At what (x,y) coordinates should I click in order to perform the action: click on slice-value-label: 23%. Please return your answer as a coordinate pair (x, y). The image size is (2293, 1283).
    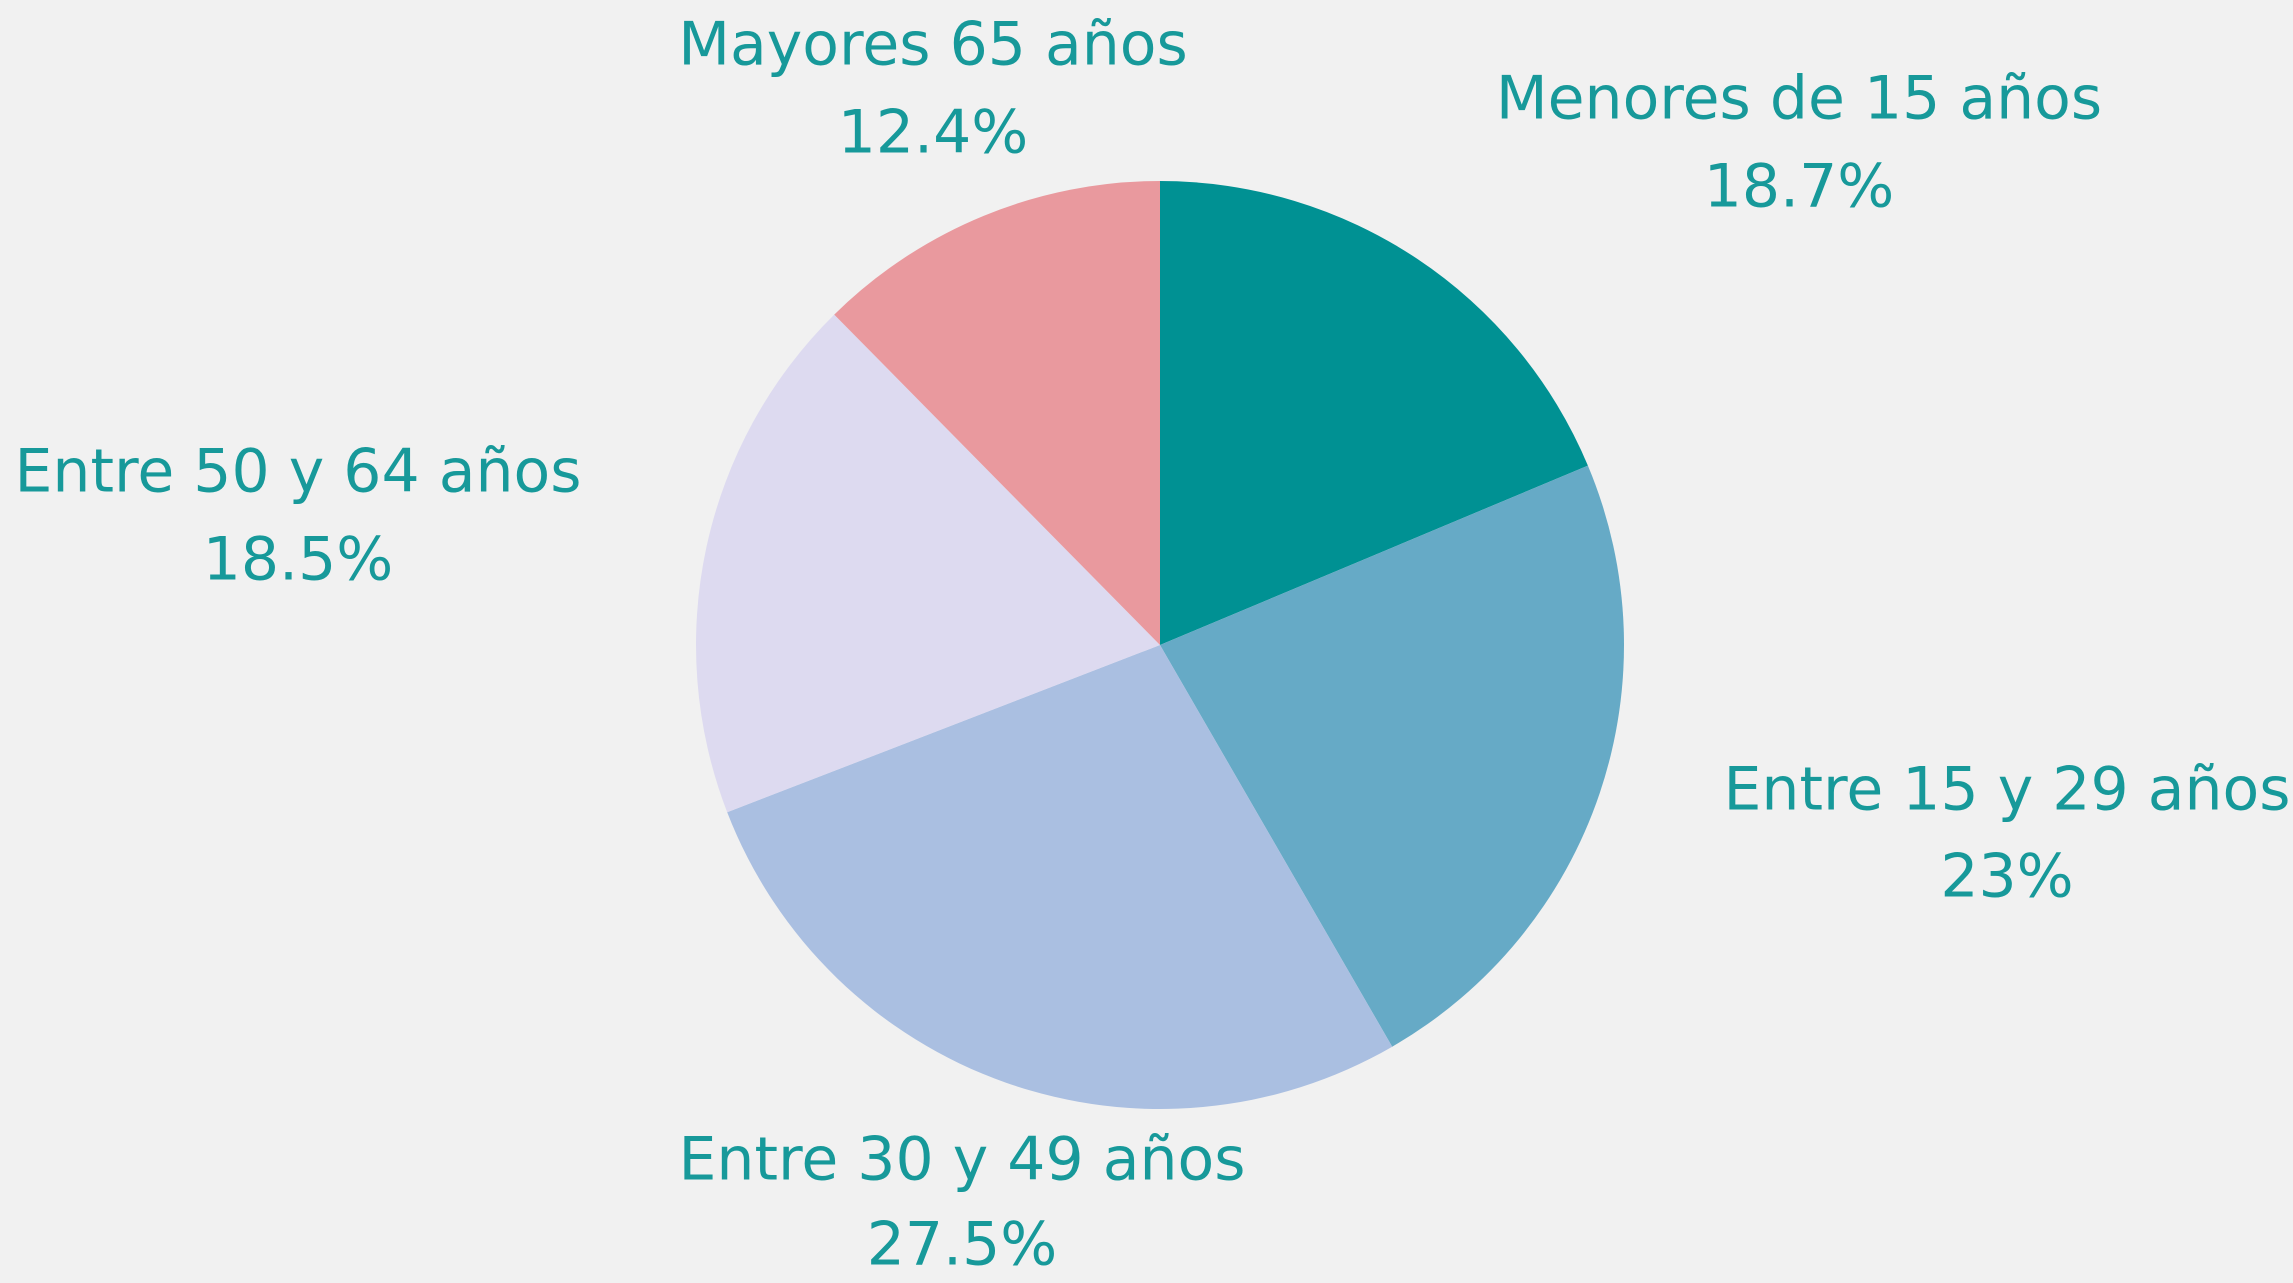
    Looking at the image, I should click on (2006, 877).